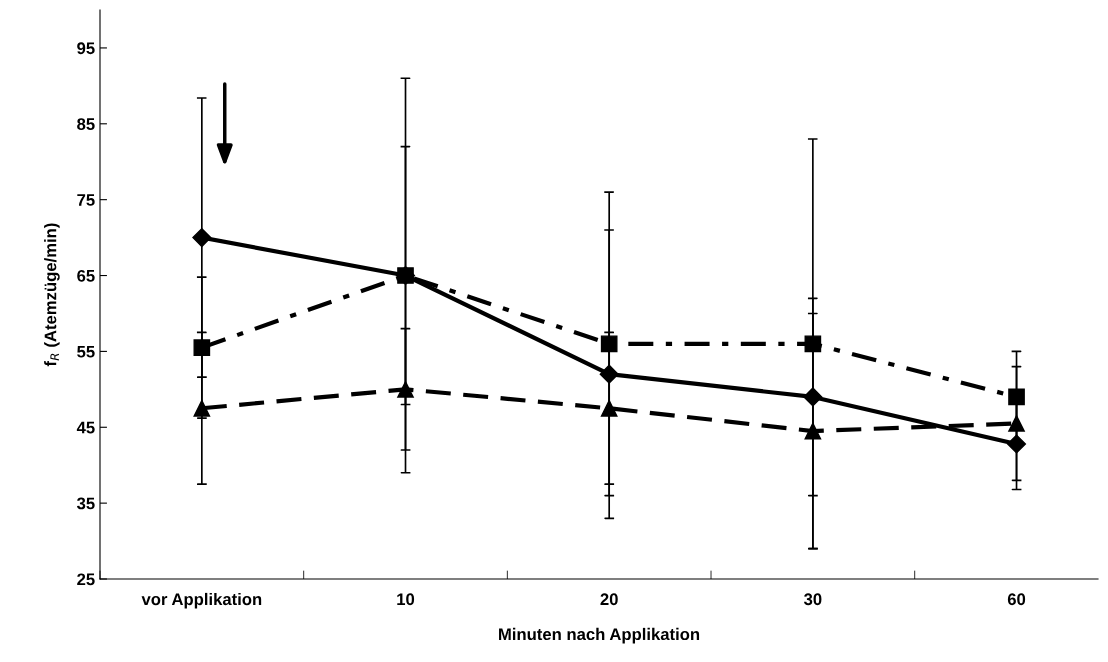 This screenshot has height=662, width=1108. I want to click on y-tick-label: 45, so click(85, 427).